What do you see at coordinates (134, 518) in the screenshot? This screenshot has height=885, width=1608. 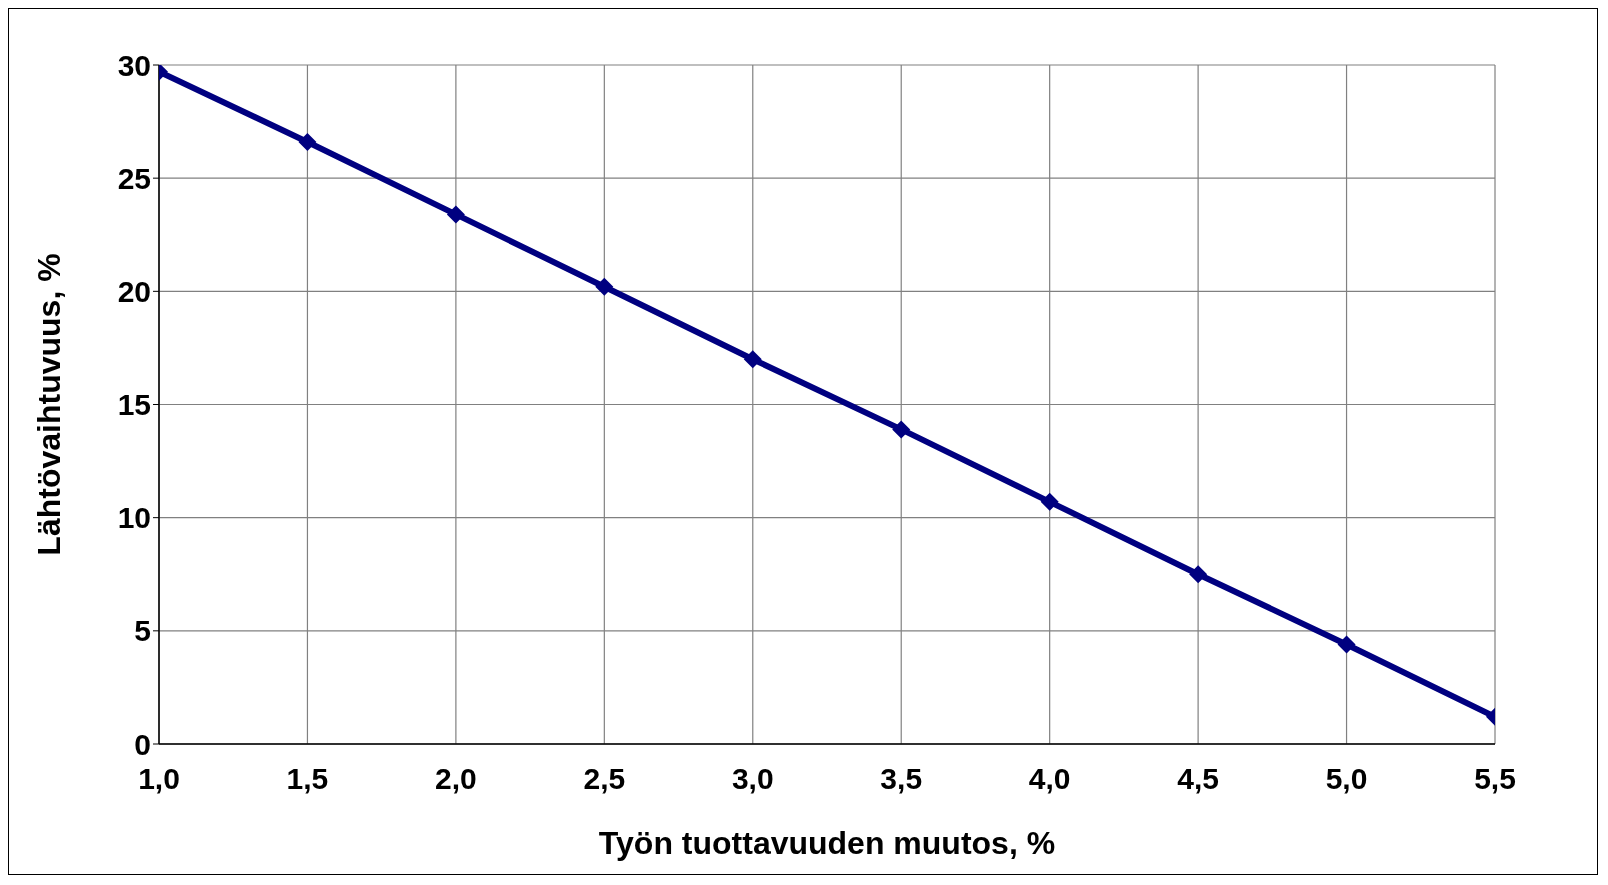 I see `y-tick-label: 10` at bounding box center [134, 518].